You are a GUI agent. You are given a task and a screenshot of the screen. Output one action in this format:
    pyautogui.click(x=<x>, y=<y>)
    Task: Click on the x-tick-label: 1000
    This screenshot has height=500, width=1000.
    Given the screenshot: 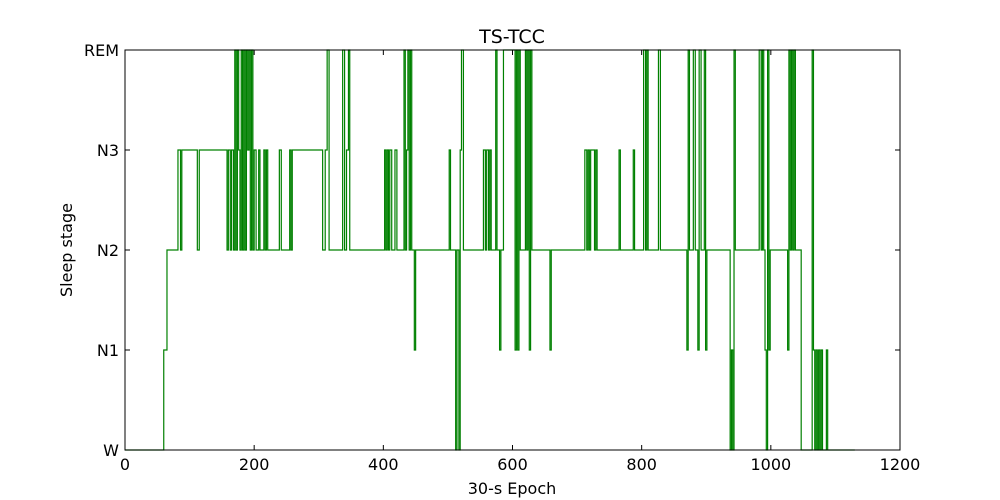 What is the action you would take?
    pyautogui.click(x=770, y=464)
    